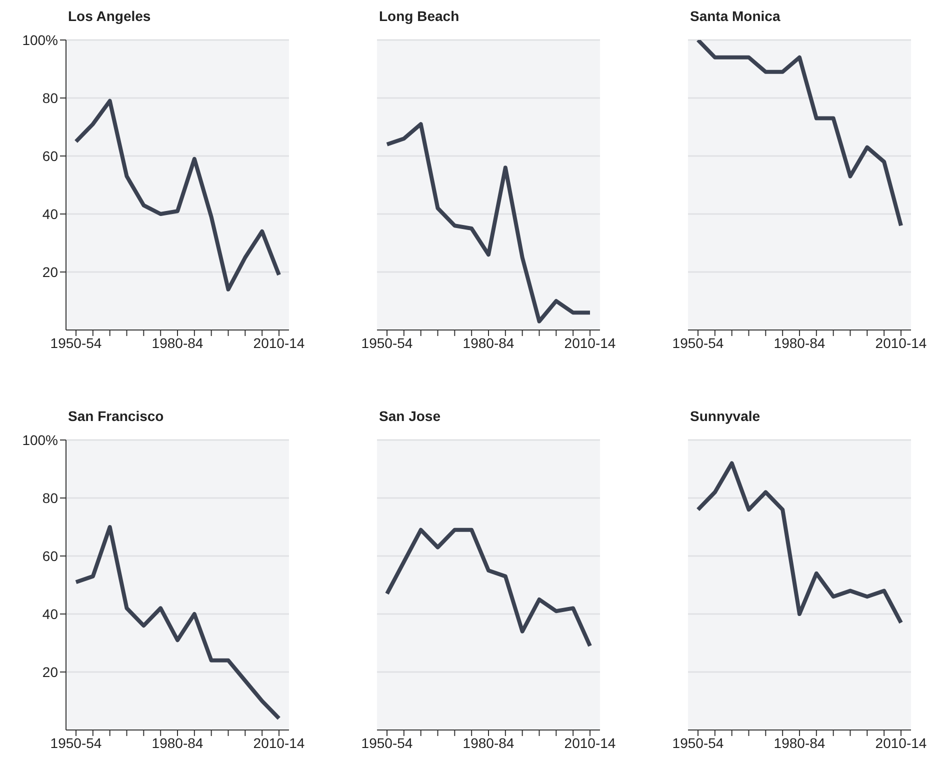  I want to click on chart-title: Santa Monica, so click(735, 17).